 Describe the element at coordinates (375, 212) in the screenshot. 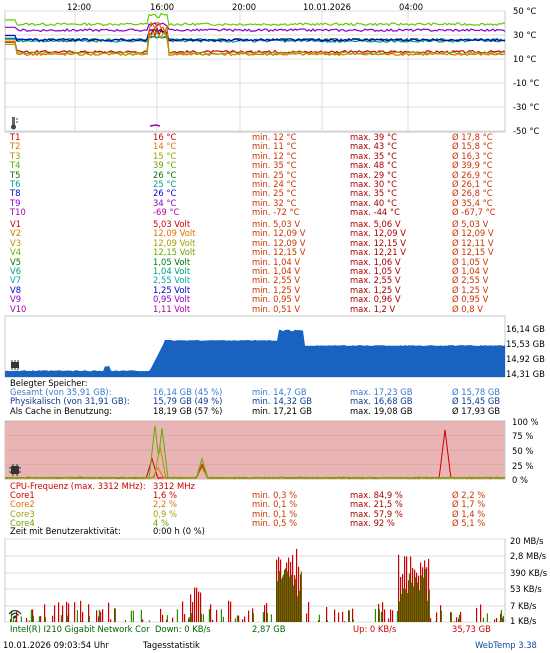

I see `temperature-max: max. -44 °C` at that location.